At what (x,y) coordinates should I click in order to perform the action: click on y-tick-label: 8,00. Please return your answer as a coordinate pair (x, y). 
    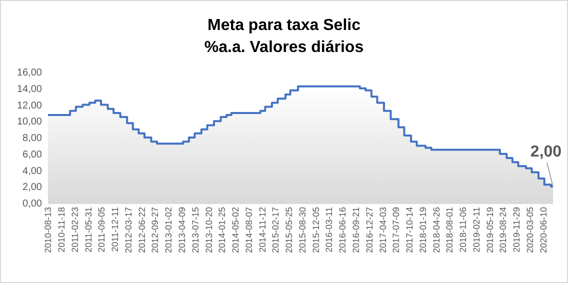
    Looking at the image, I should click on (32, 138).